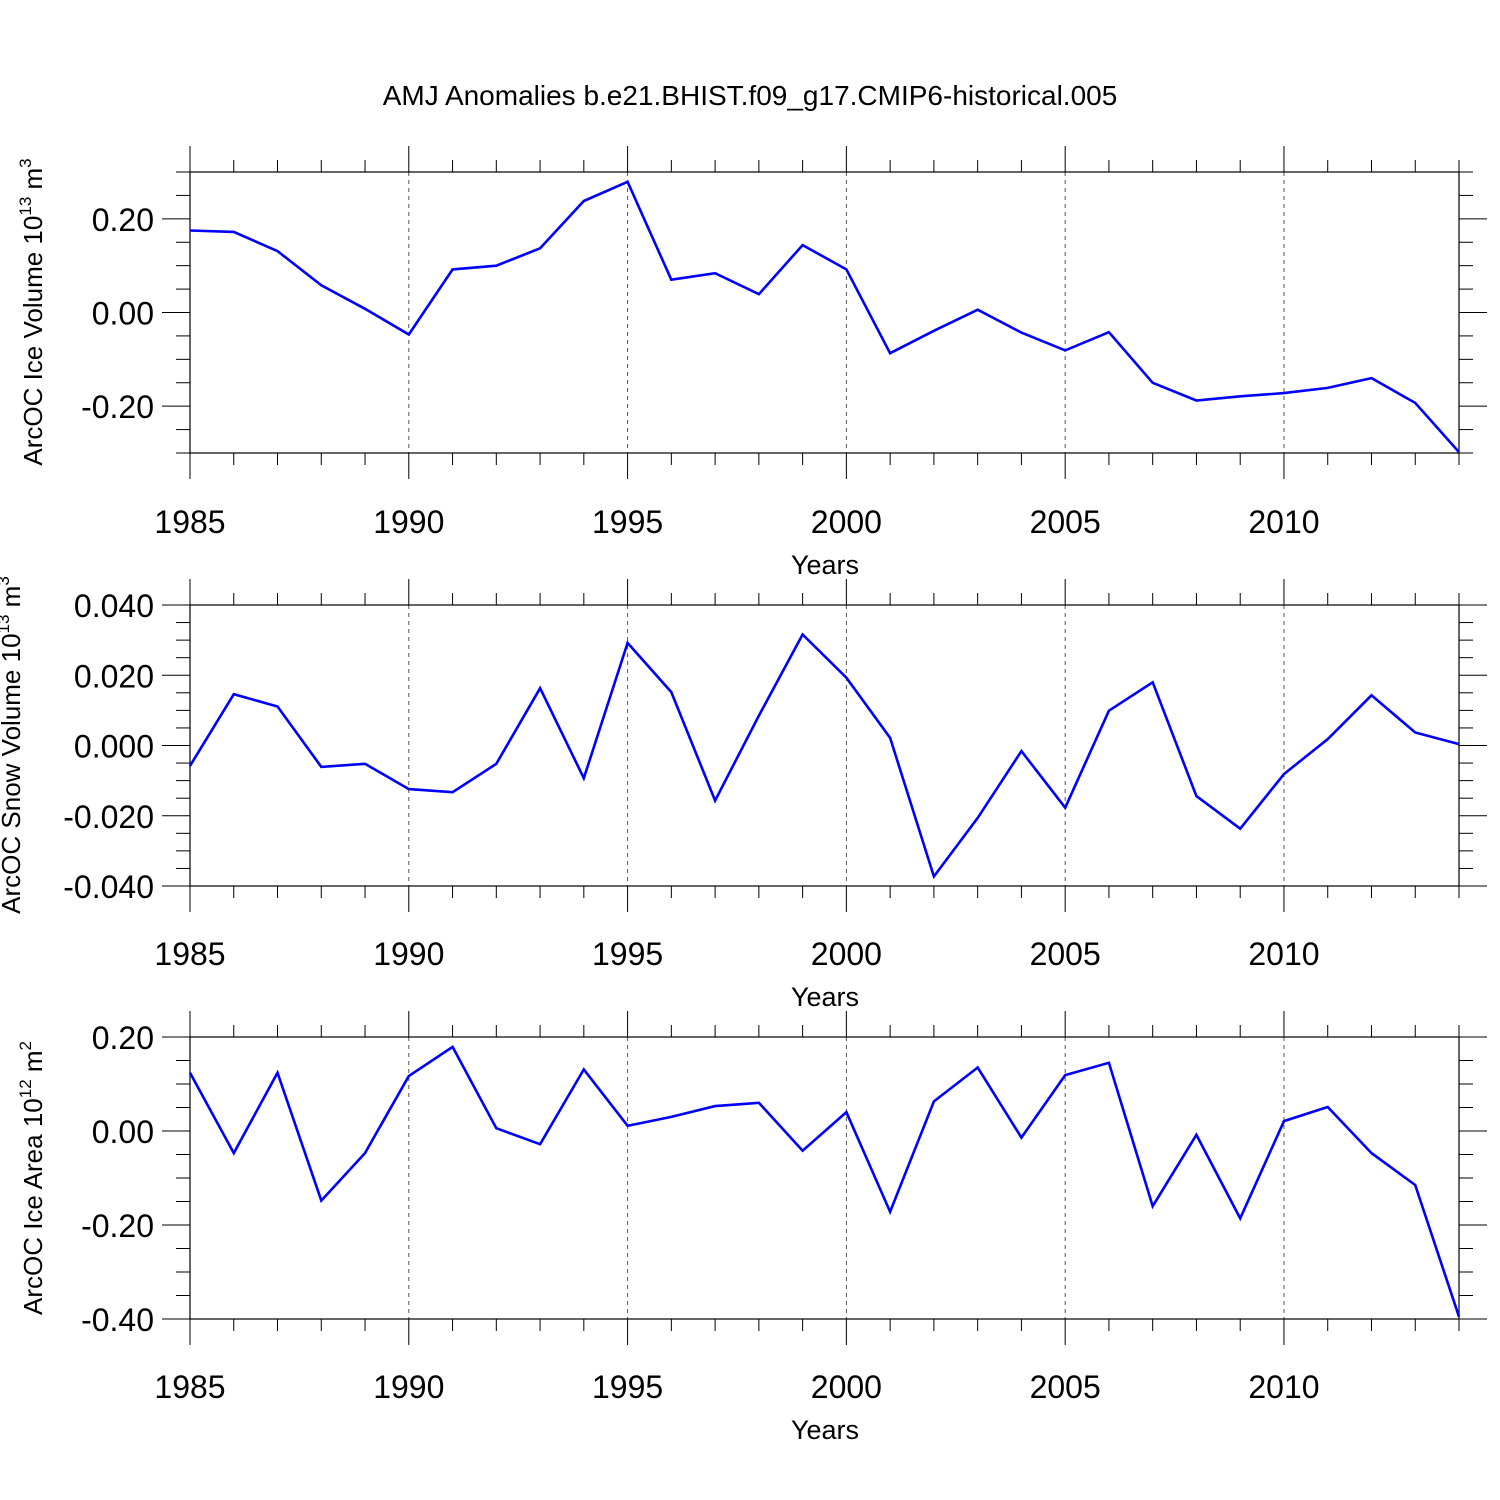 This screenshot has width=1500, height=1500. Describe the element at coordinates (114, 676) in the screenshot. I see `y-tick-label: 0.020` at that location.